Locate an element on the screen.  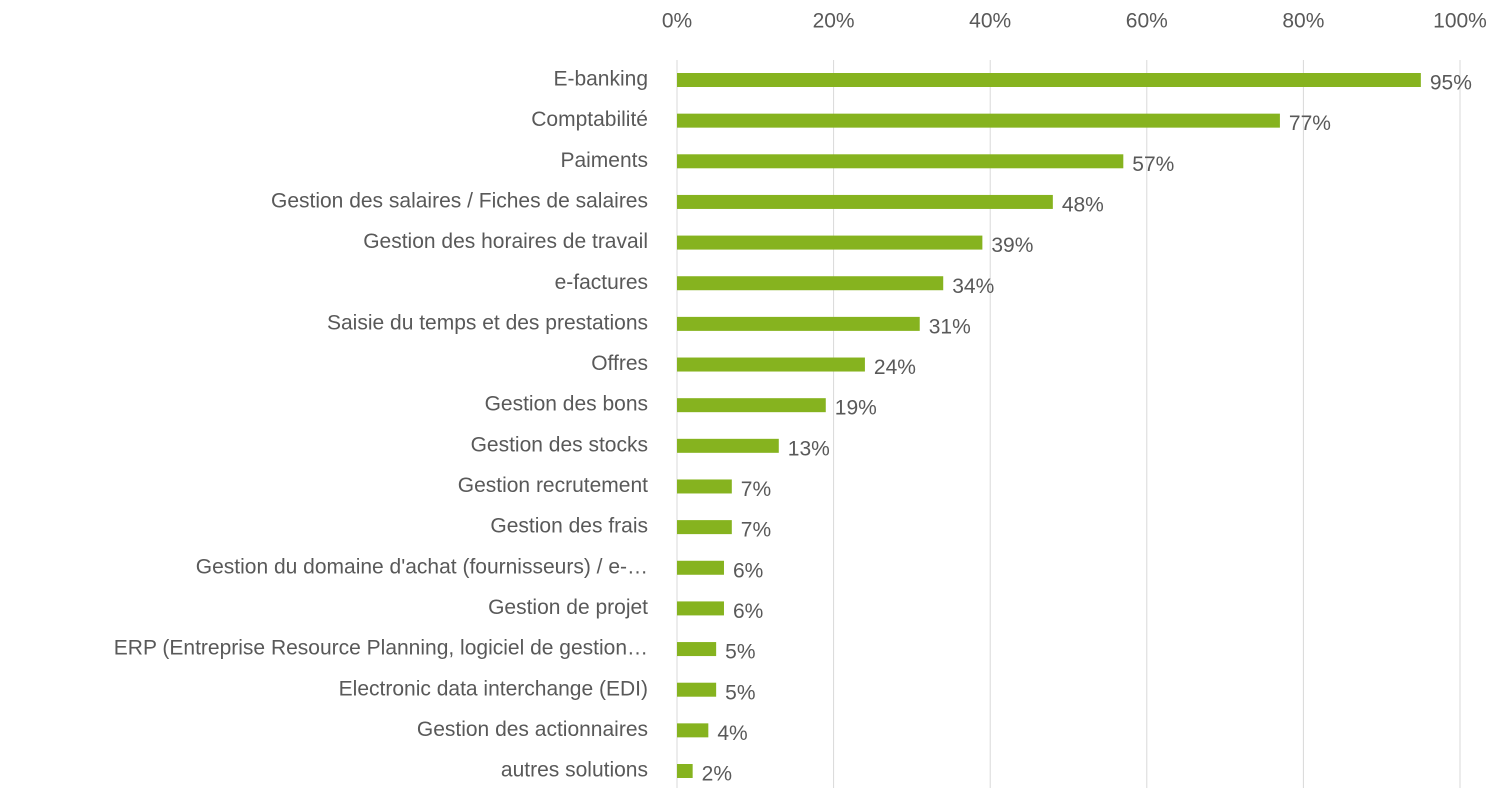
data-label: 13% is located at coordinates (809, 448).